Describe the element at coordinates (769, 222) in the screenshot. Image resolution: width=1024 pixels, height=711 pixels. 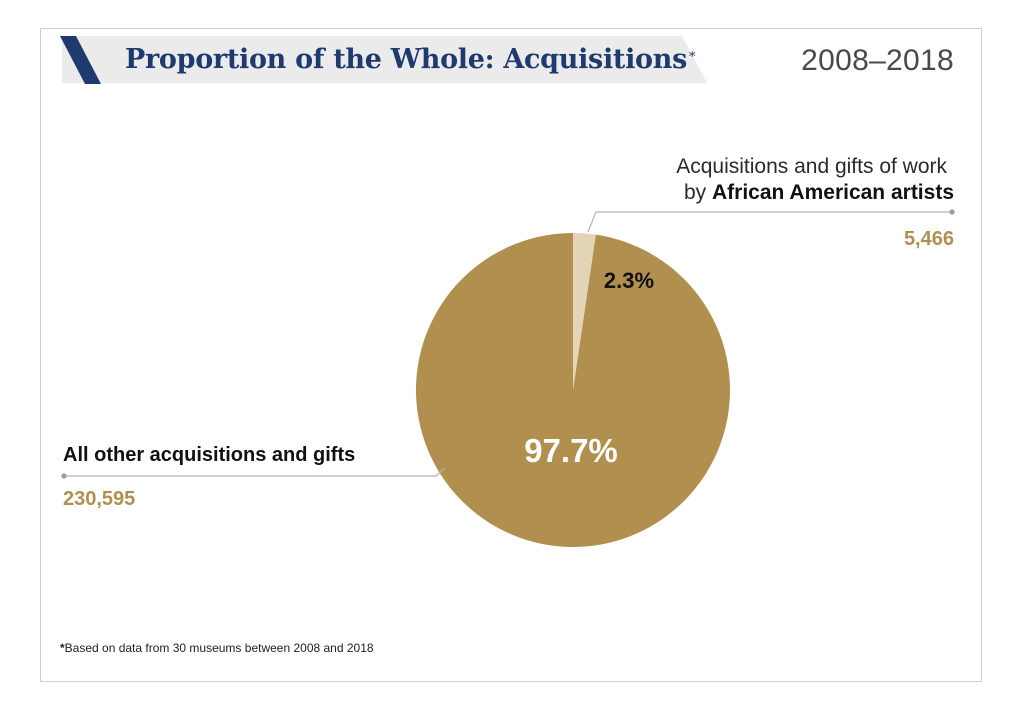
I see `leader-line-african-american-artists` at that location.